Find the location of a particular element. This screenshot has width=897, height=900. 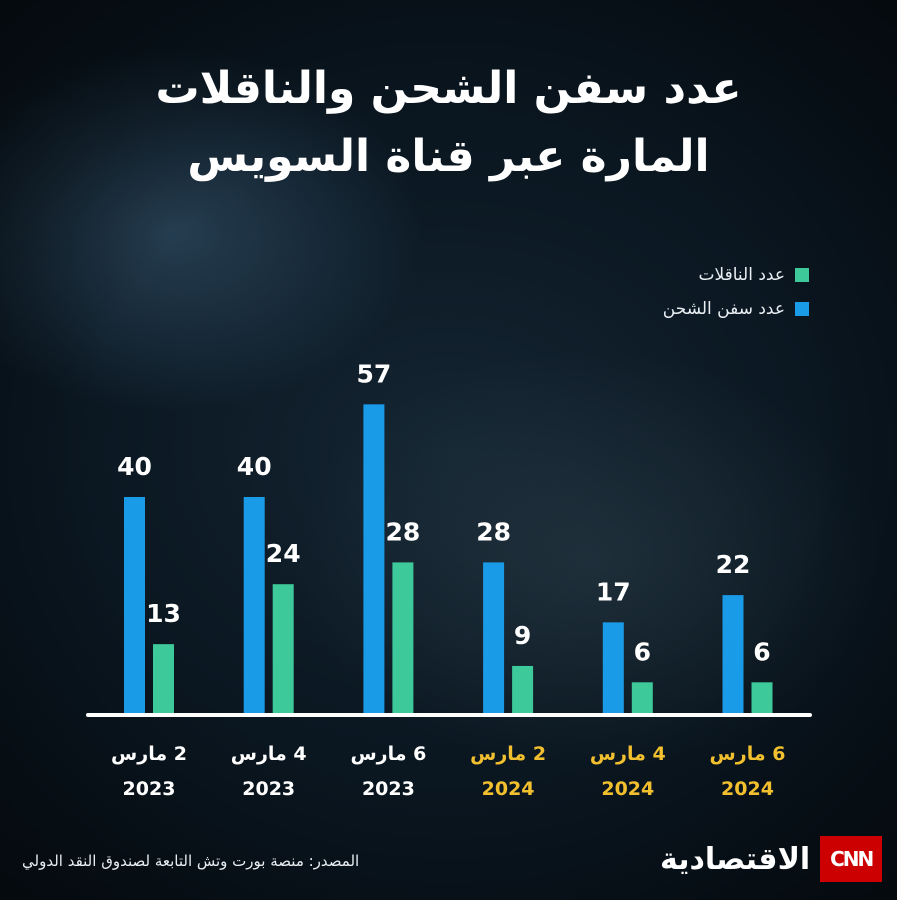

data-label-cargo-ships-1: 40 is located at coordinates (134, 466).